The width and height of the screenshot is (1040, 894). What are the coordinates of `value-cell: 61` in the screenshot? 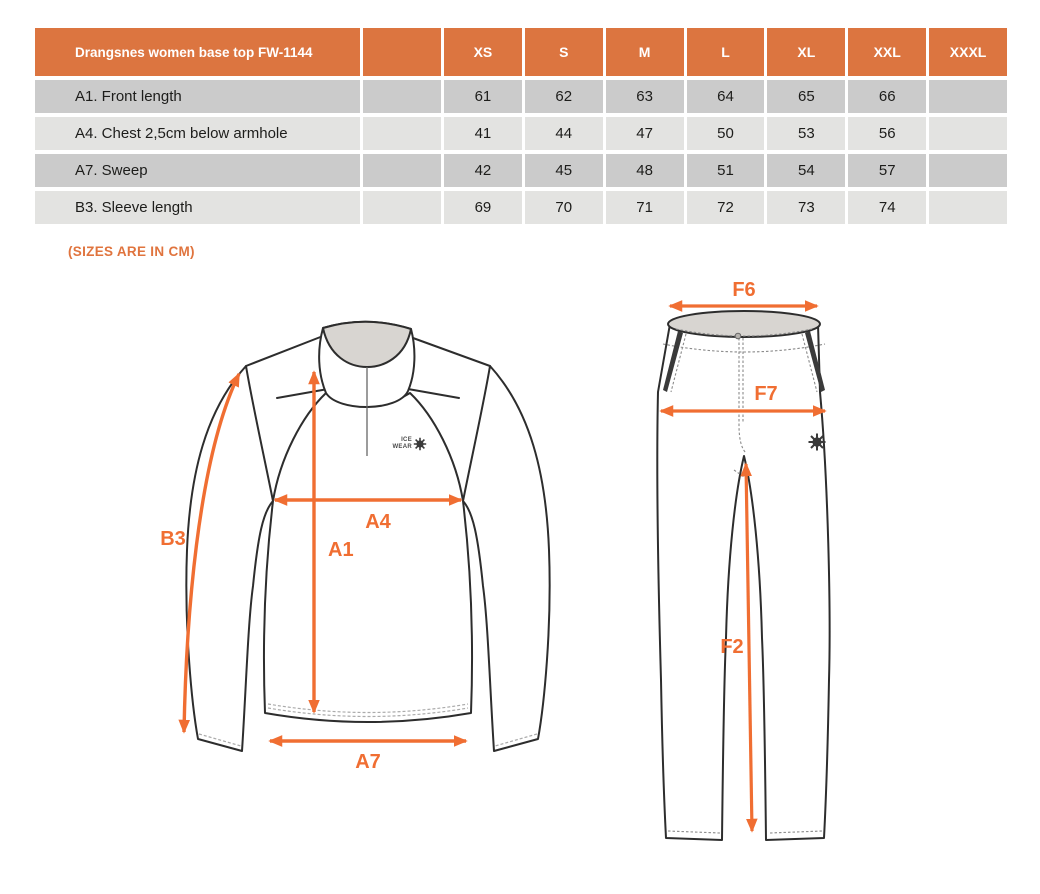 It's located at (483, 96).